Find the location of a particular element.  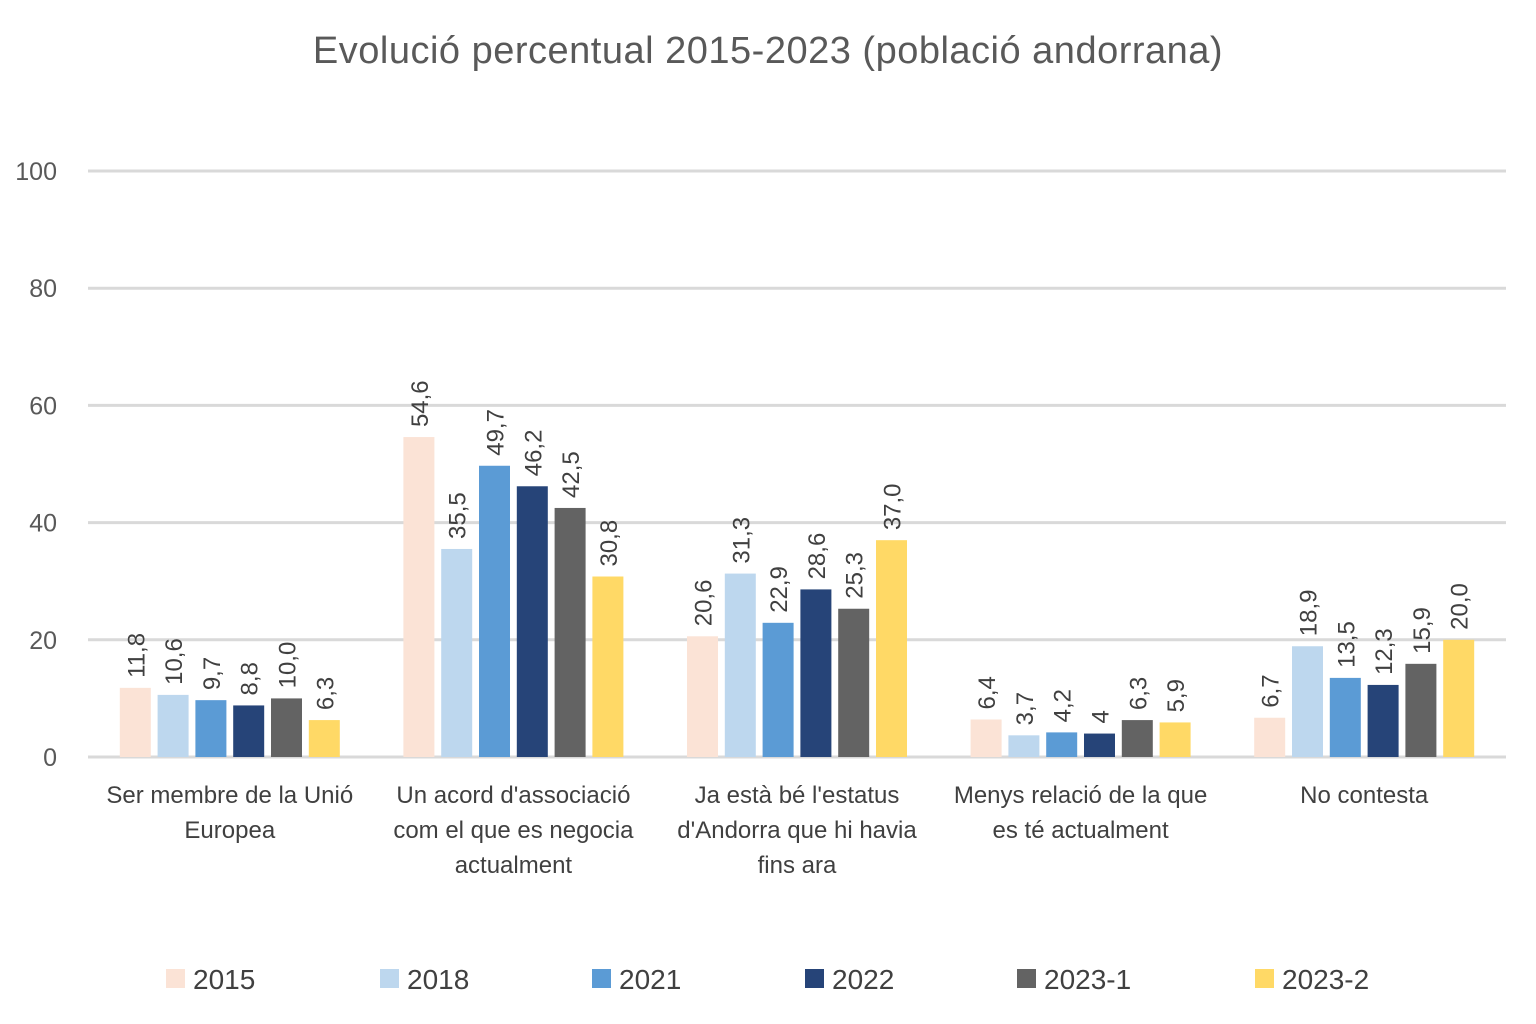

data-label: 10,0 is located at coordinates (288, 665).